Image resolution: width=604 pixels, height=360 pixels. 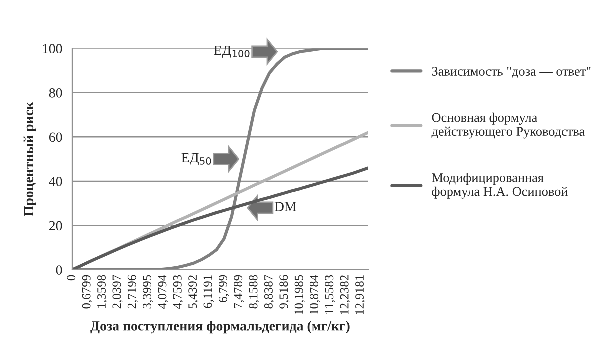 What do you see at coordinates (209, 292) in the screenshot?
I see `x-tick-label: 6,1191` at bounding box center [209, 292].